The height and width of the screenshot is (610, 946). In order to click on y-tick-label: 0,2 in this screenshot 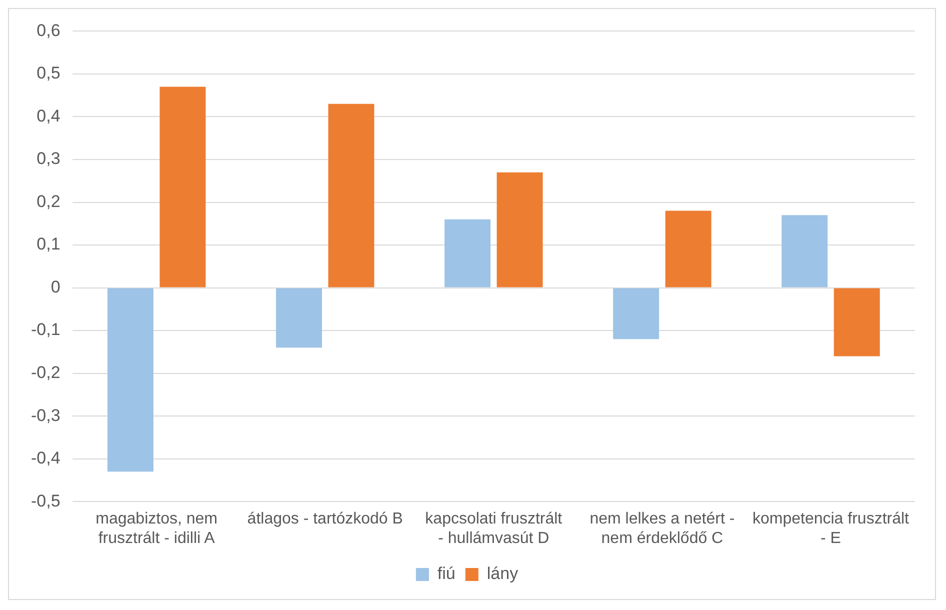, I will do `click(48, 201)`.